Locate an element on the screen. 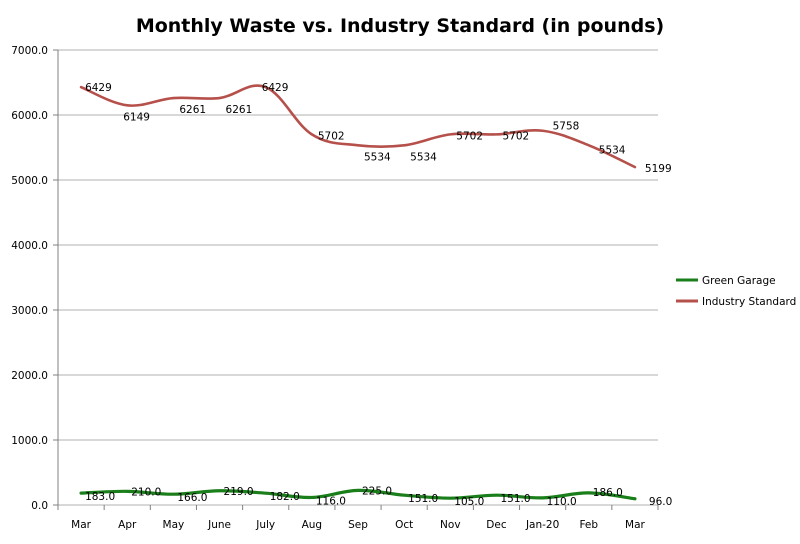  green-garage-data-label: 166.0 is located at coordinates (192, 498).